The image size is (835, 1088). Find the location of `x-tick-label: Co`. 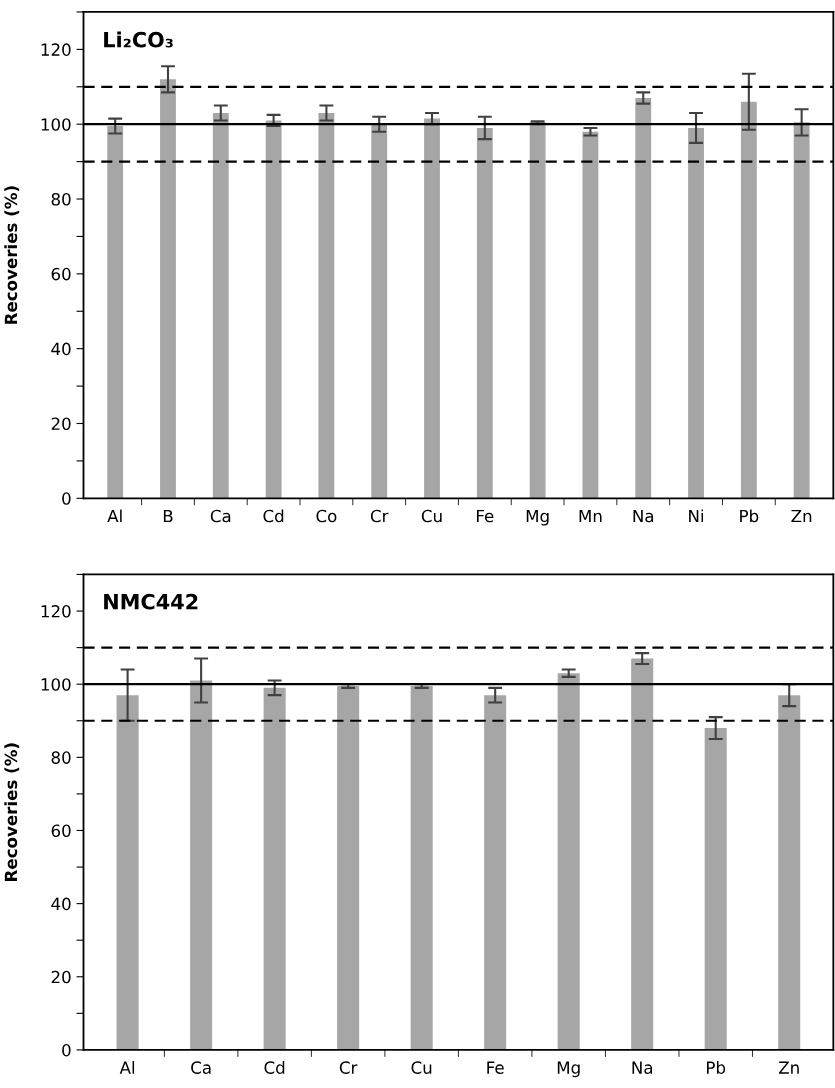

x-tick-label: Co is located at coordinates (326, 516).